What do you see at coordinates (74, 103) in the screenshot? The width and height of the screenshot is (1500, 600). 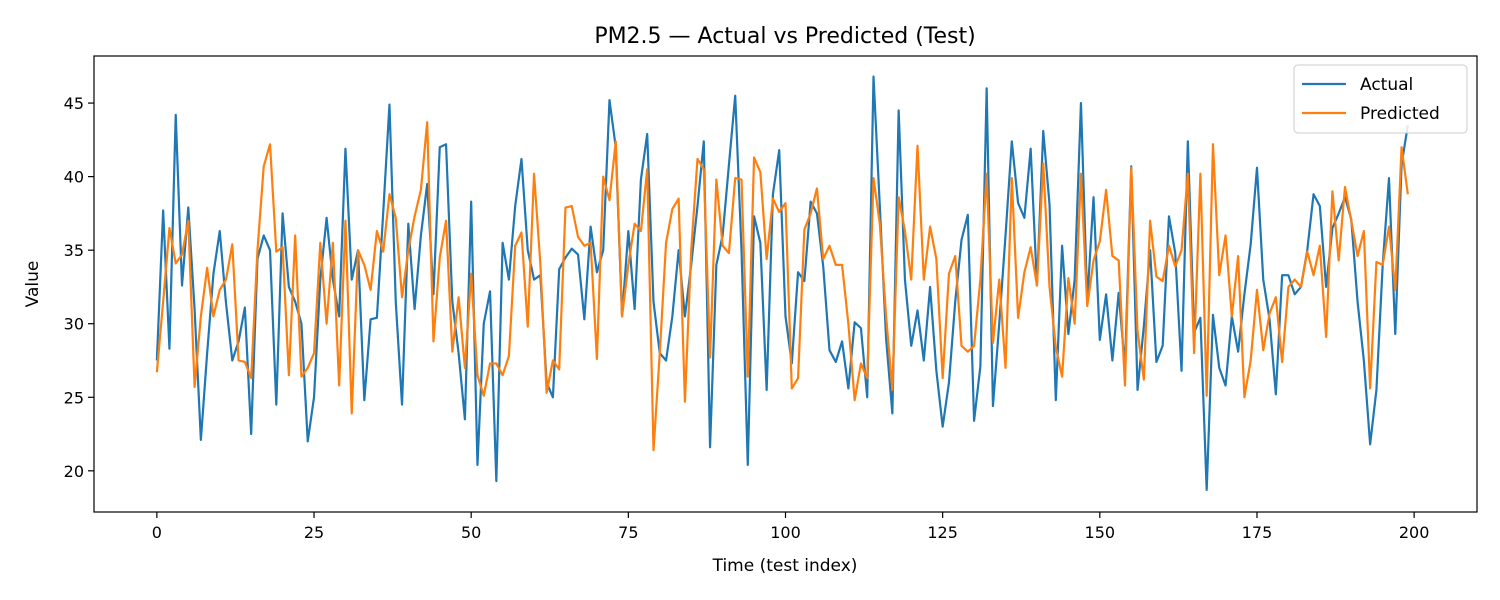 I see `y-tick-label: 45` at bounding box center [74, 103].